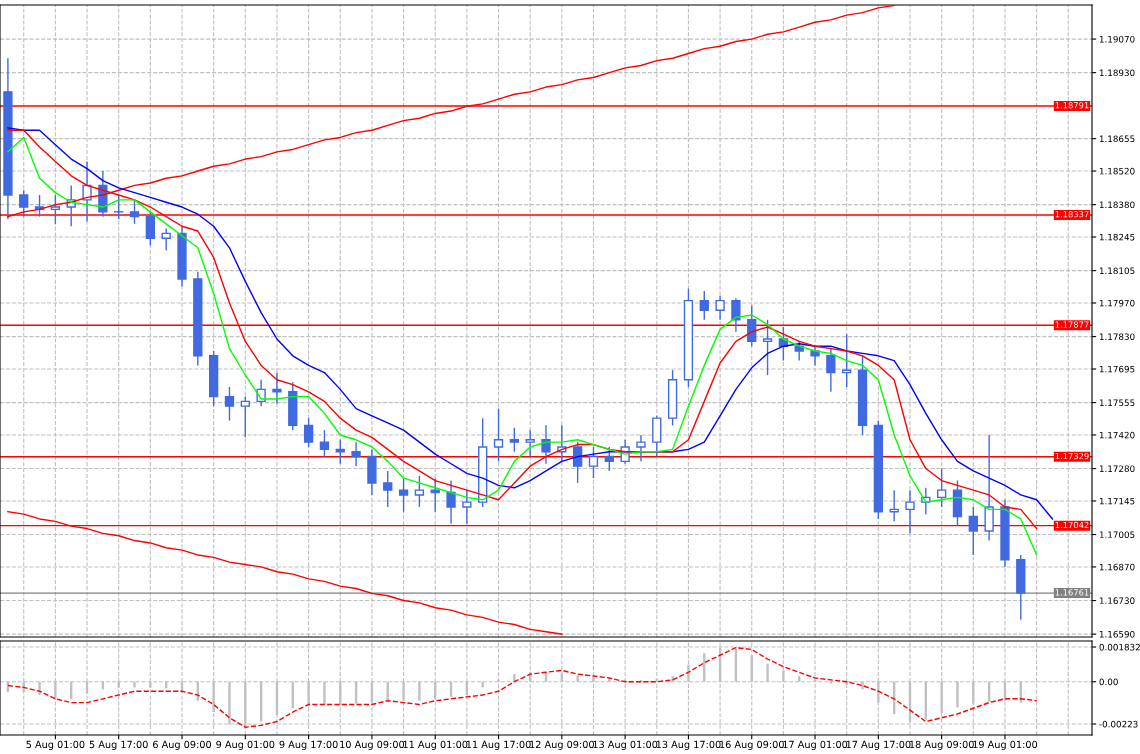 The image size is (1140, 754). What do you see at coordinates (1117, 39) in the screenshot?
I see `y-tick-label: 1.19070` at bounding box center [1117, 39].